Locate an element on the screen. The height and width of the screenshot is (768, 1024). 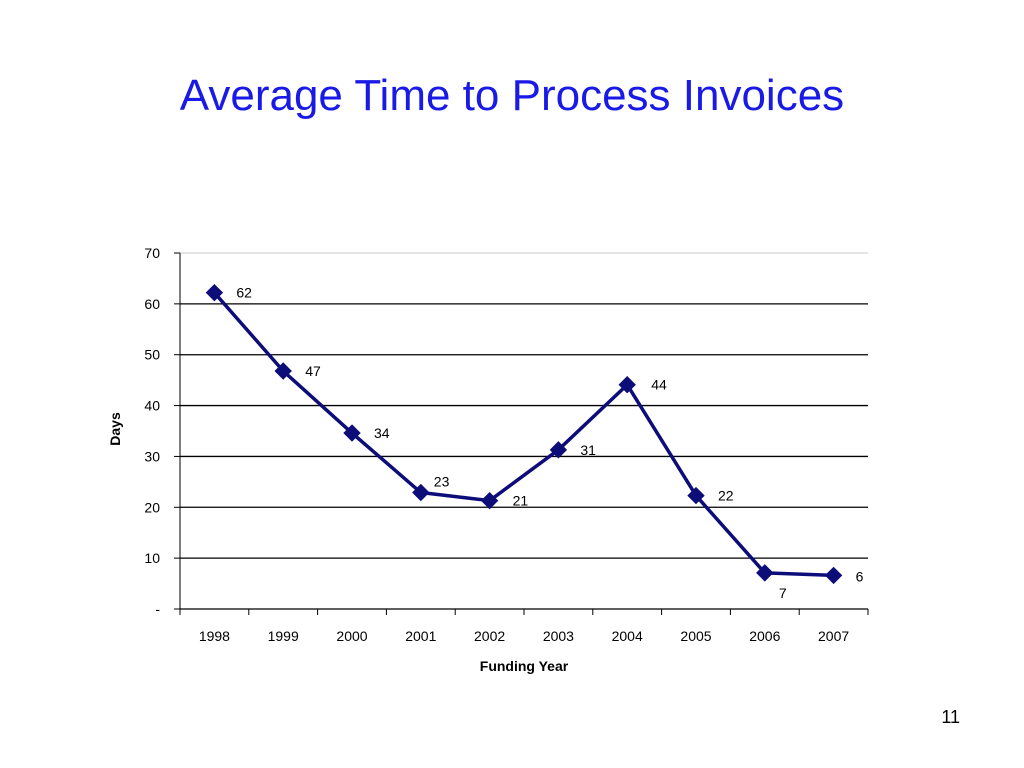
slide-title: Average Time to Process Invoices is located at coordinates (512, 95).